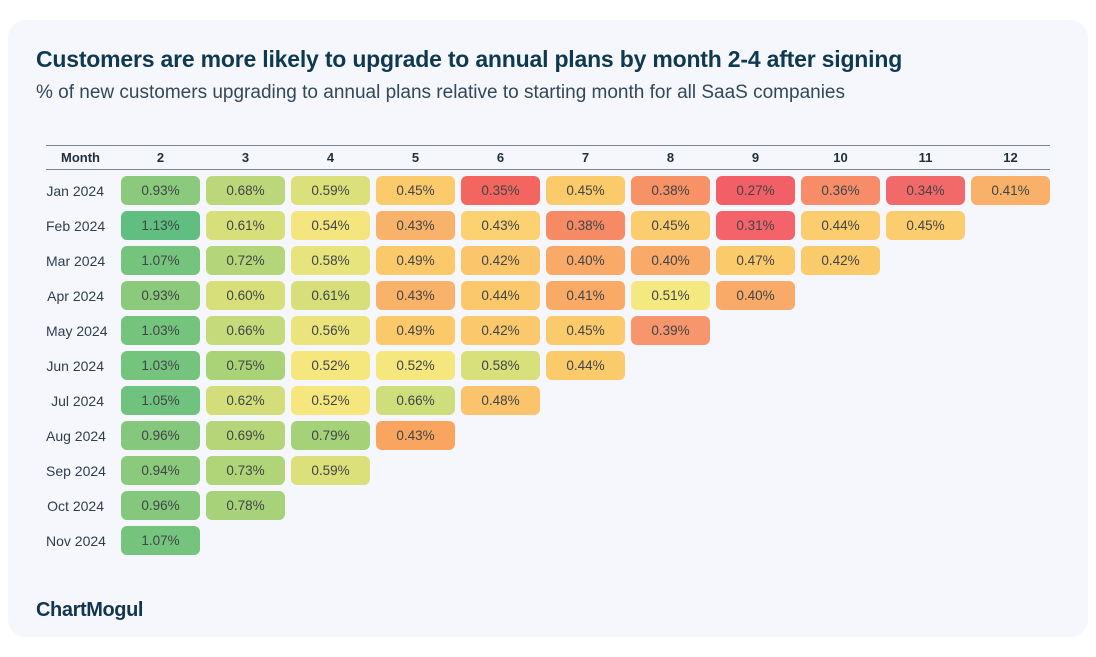 This screenshot has width=1096, height=657. I want to click on column-header-9: 9, so click(755, 157).